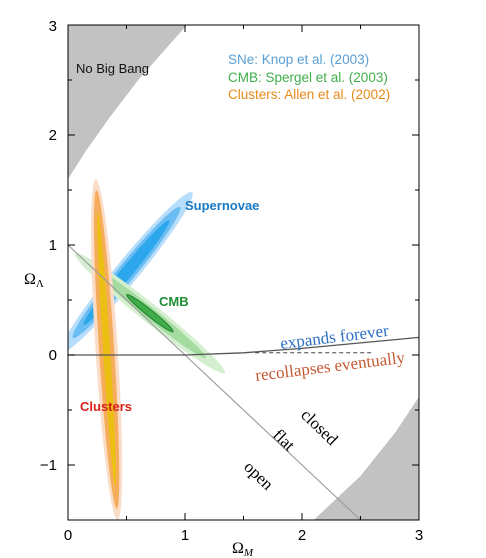  What do you see at coordinates (48, 465) in the screenshot?
I see `y-tick-label: −1` at bounding box center [48, 465].